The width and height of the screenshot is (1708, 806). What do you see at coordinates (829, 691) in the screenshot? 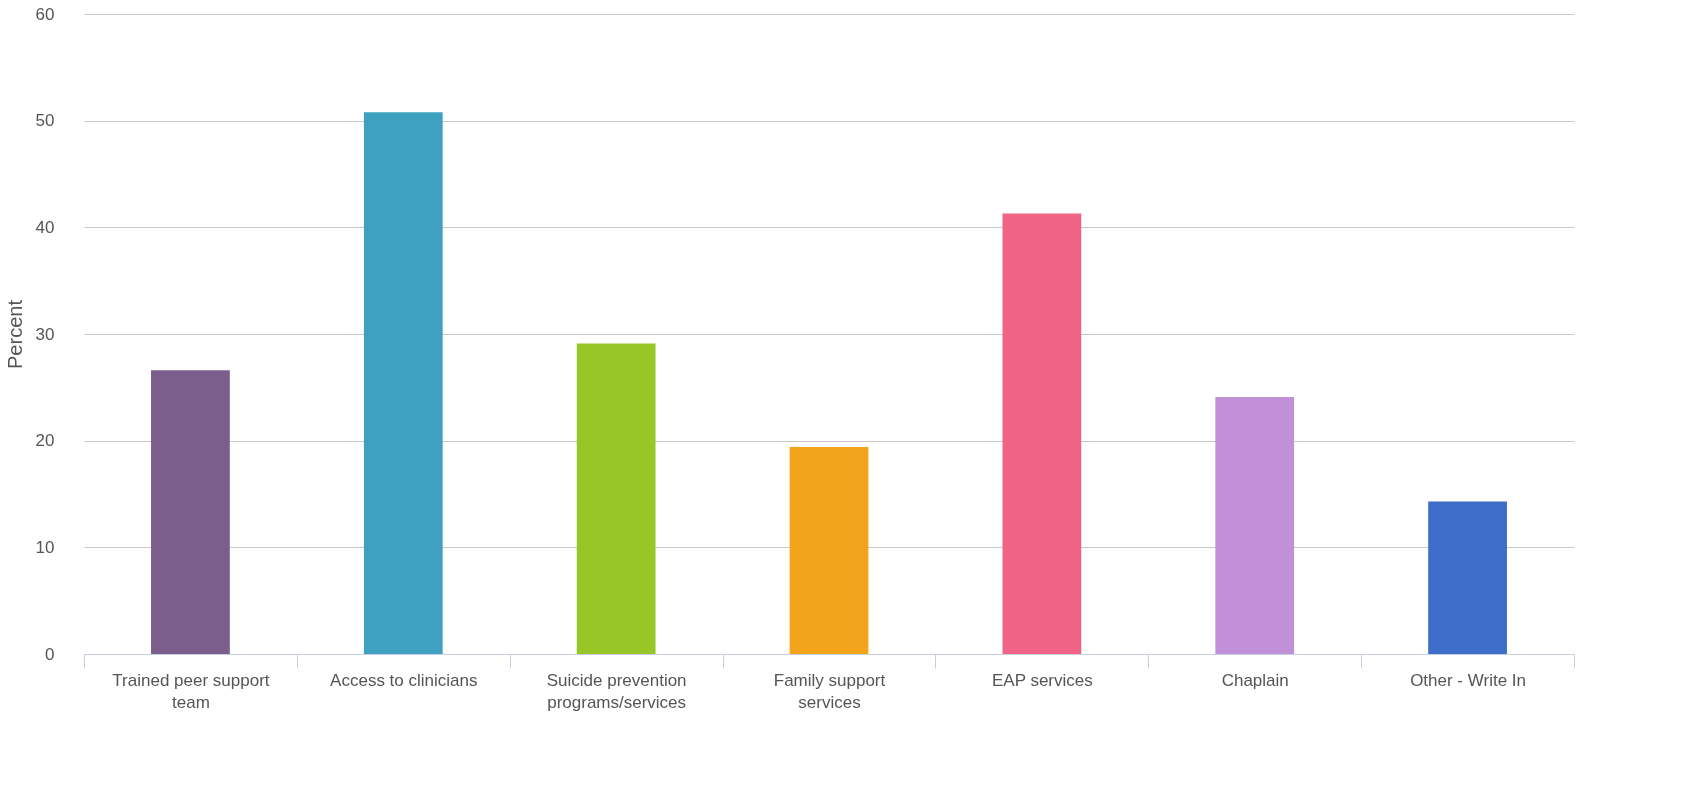
I see `x-tick-label: Family support services` at bounding box center [829, 691].